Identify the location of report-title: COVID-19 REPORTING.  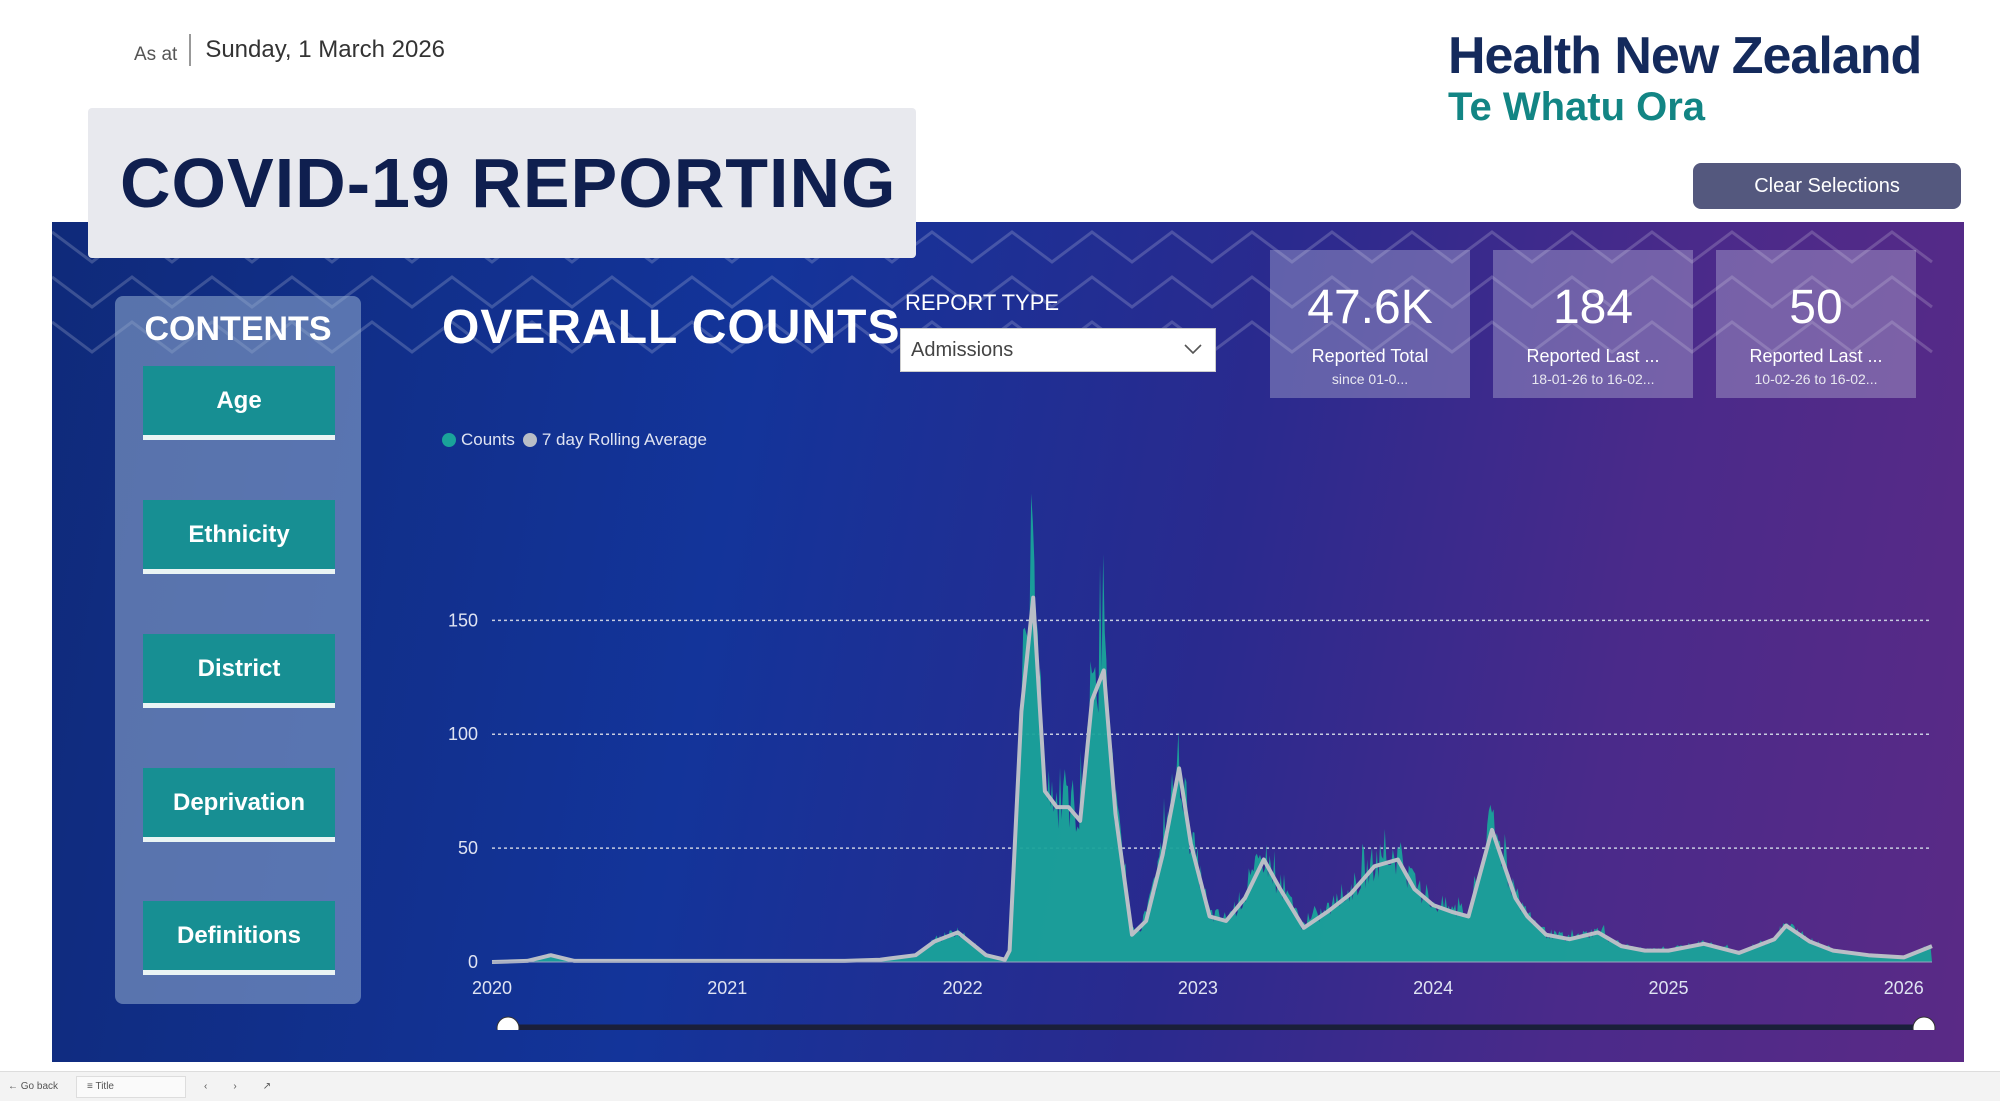
(508, 183).